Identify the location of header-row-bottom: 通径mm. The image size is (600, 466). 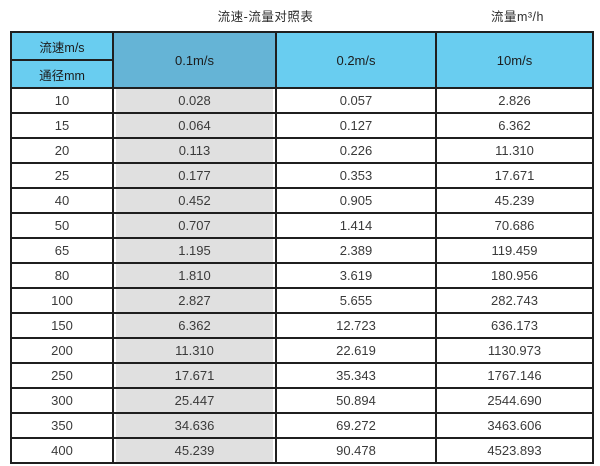
(301, 74).